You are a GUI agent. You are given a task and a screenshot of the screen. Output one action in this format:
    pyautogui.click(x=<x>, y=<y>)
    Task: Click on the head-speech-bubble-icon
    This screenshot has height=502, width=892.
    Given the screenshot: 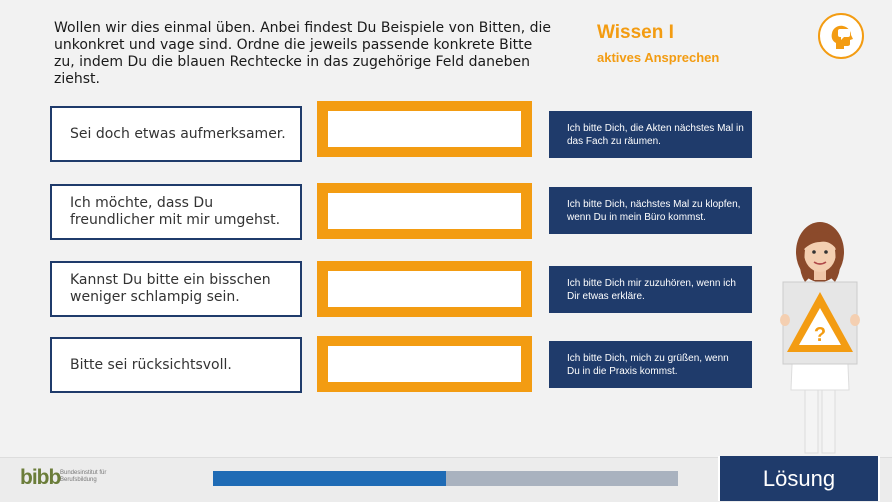 What is the action you would take?
    pyautogui.click(x=841, y=36)
    